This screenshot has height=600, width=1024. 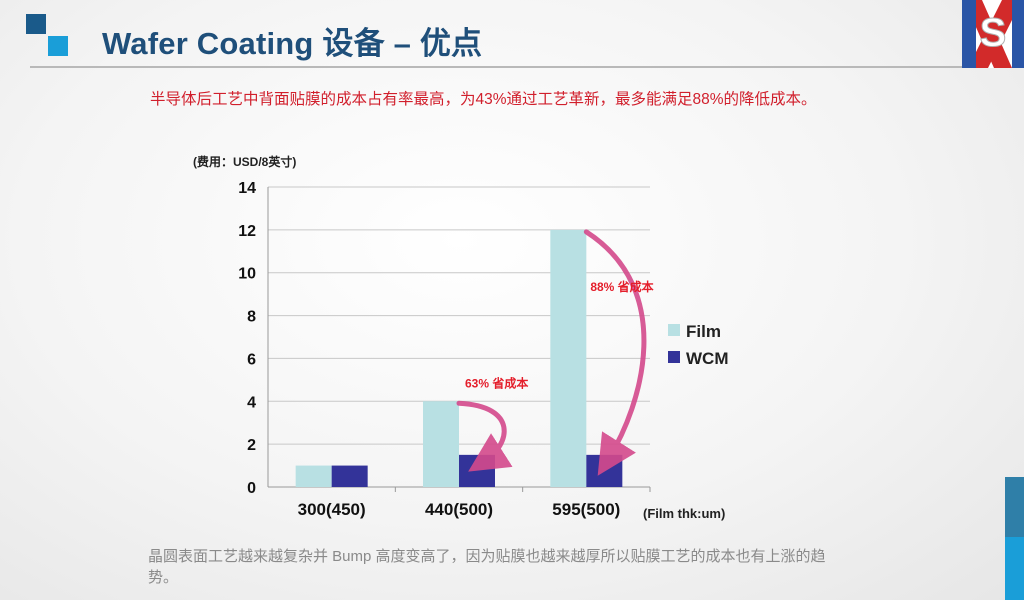 What do you see at coordinates (251, 359) in the screenshot?
I see `y-tick-label: 6` at bounding box center [251, 359].